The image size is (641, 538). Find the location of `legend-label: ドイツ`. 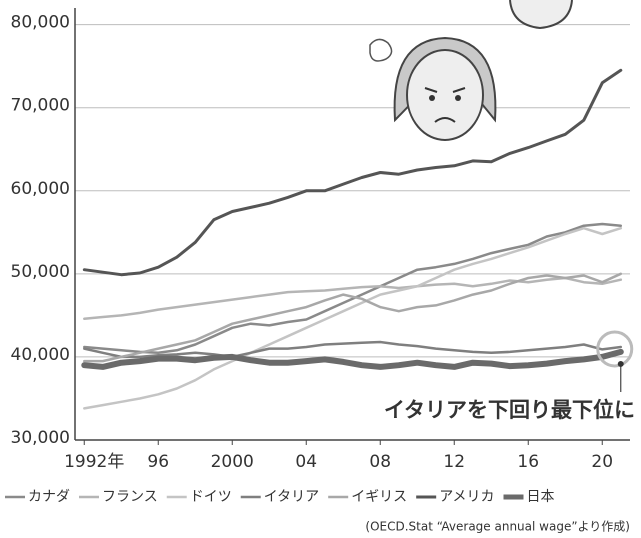

legend-label: ドイツ is located at coordinates (211, 497).